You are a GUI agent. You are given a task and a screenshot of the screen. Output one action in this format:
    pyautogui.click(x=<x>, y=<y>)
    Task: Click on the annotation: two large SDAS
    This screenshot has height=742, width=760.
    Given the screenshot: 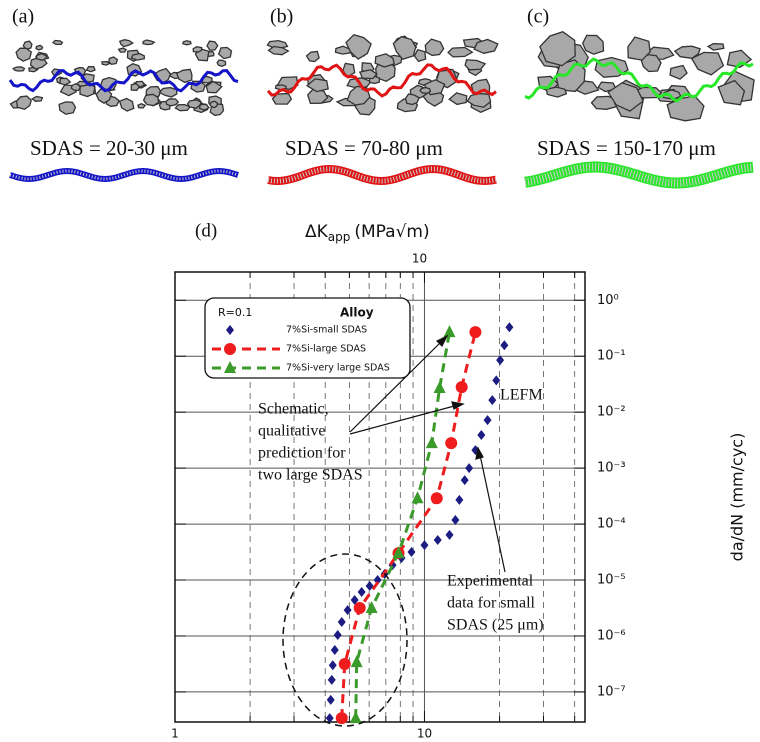 What is the action you would take?
    pyautogui.click(x=310, y=475)
    